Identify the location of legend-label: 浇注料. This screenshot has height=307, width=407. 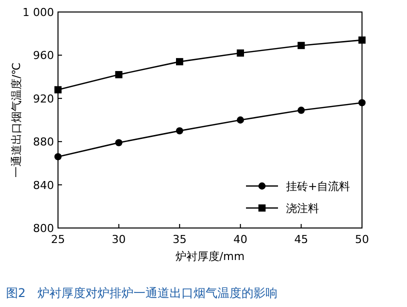
(302, 208).